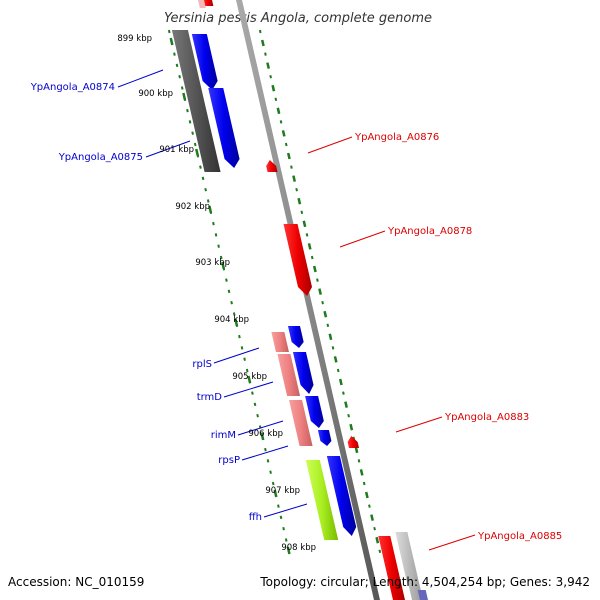 The height and width of the screenshot is (600, 600). Describe the element at coordinates (210, 397) in the screenshot. I see `gene-label: trmD` at that location.